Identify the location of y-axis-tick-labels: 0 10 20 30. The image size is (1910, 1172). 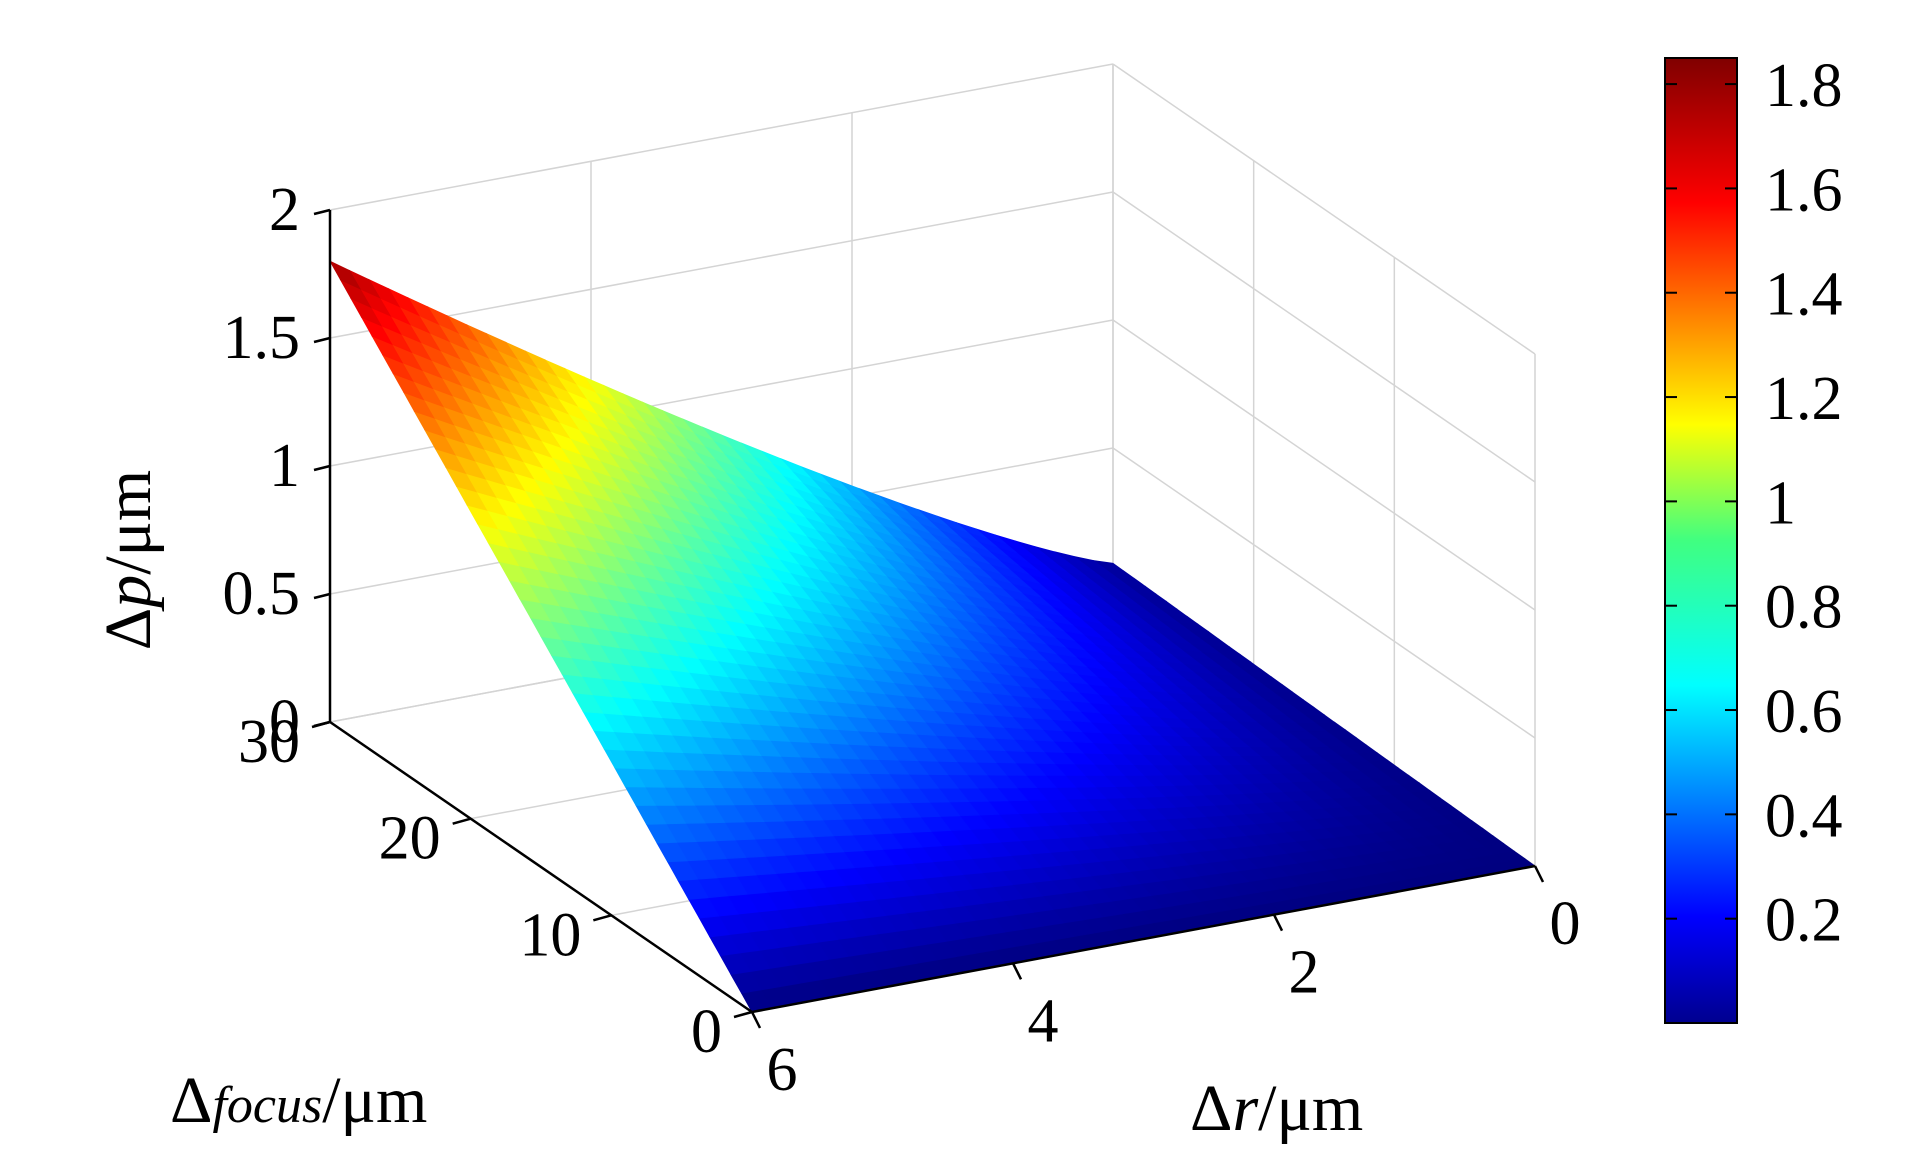
(480, 887).